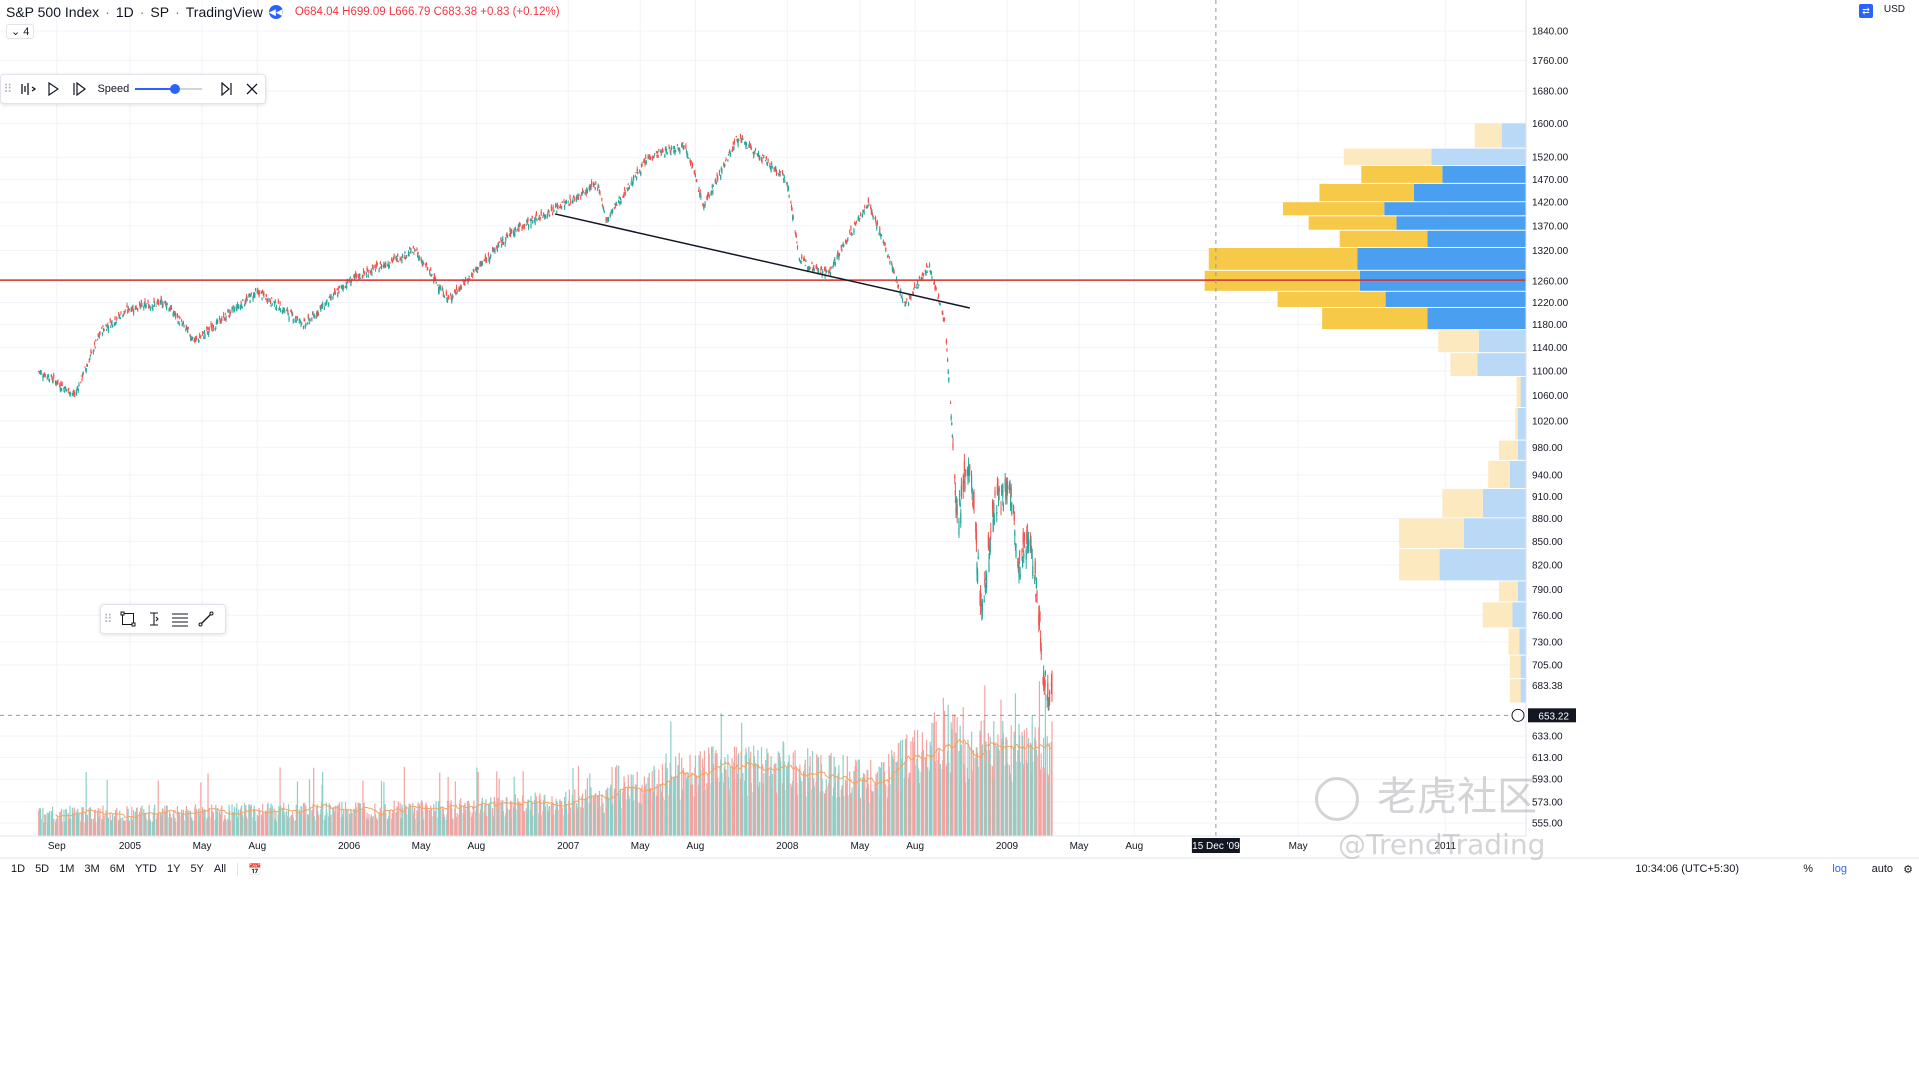 This screenshot has width=1919, height=1080. I want to click on date-range-icon: 📅, so click(252, 869).